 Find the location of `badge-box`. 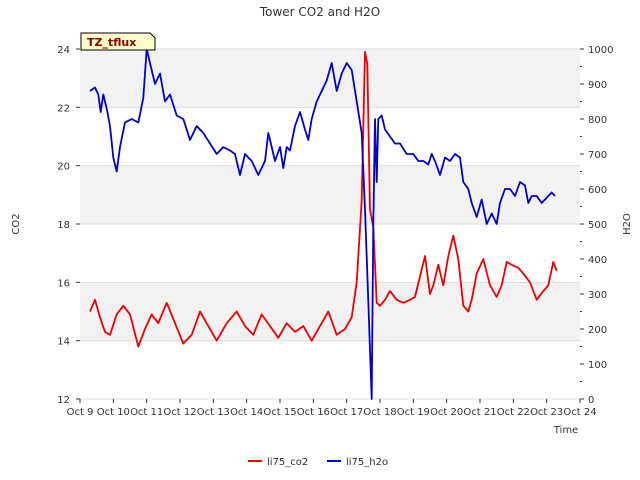

badge-box is located at coordinates (118, 41).